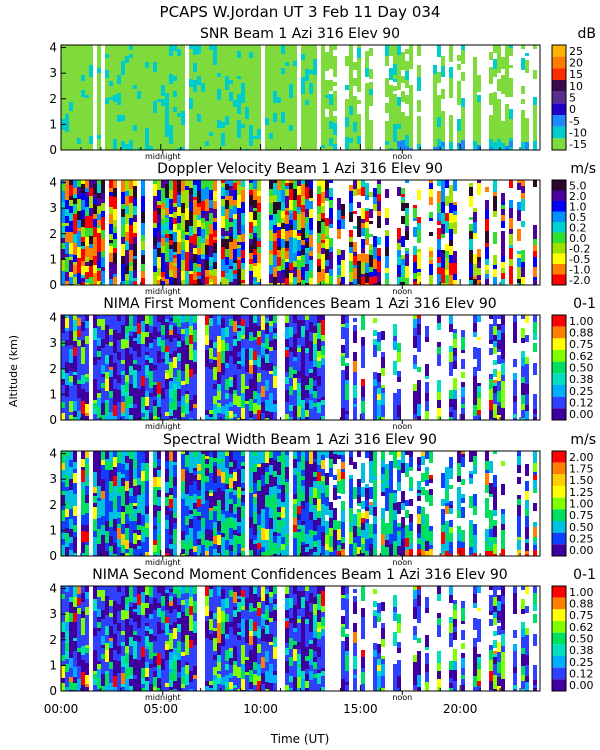  Describe the element at coordinates (581, 321) in the screenshot. I see `colorbar-label: 1.00` at that location.